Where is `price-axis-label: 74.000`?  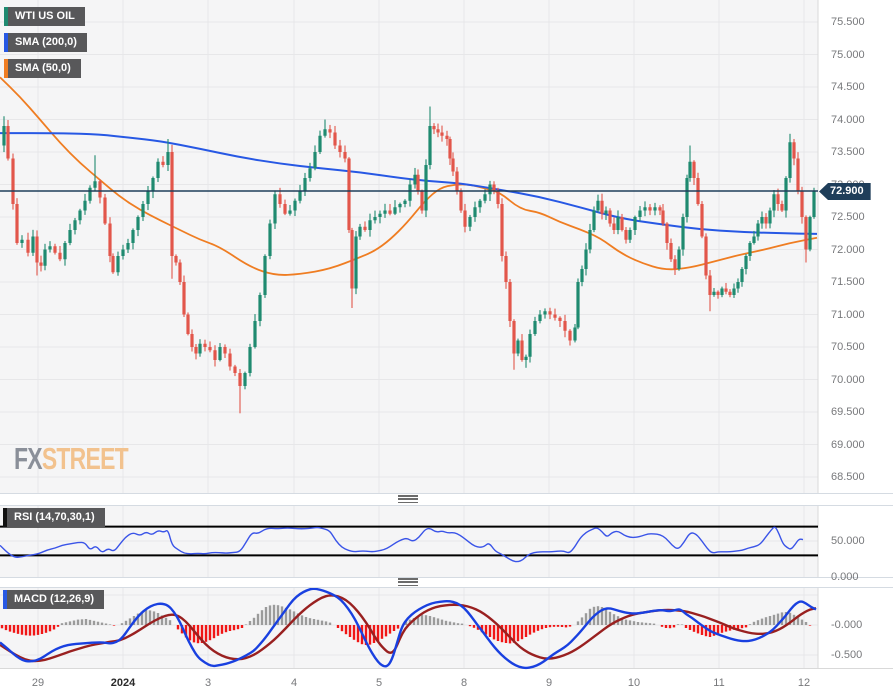
price-axis-label: 74.000 is located at coordinates (848, 119).